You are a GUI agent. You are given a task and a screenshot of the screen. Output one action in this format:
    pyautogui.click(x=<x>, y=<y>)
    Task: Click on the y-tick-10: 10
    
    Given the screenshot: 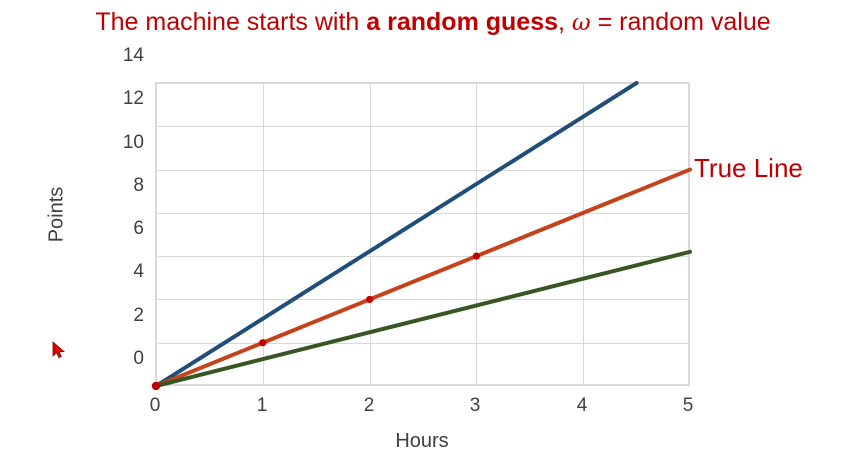 What is the action you would take?
    pyautogui.click(x=133, y=142)
    